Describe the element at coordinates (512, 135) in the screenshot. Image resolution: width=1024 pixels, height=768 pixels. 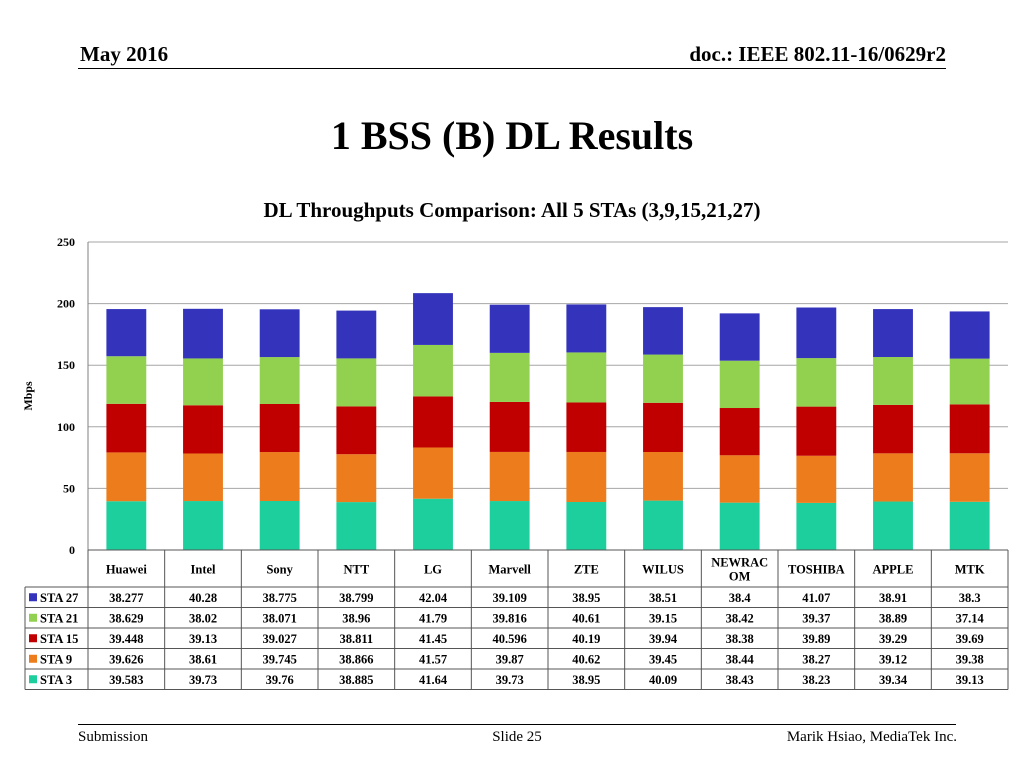
I see `slide-title: 1 BSS (B) DL Results` at that location.